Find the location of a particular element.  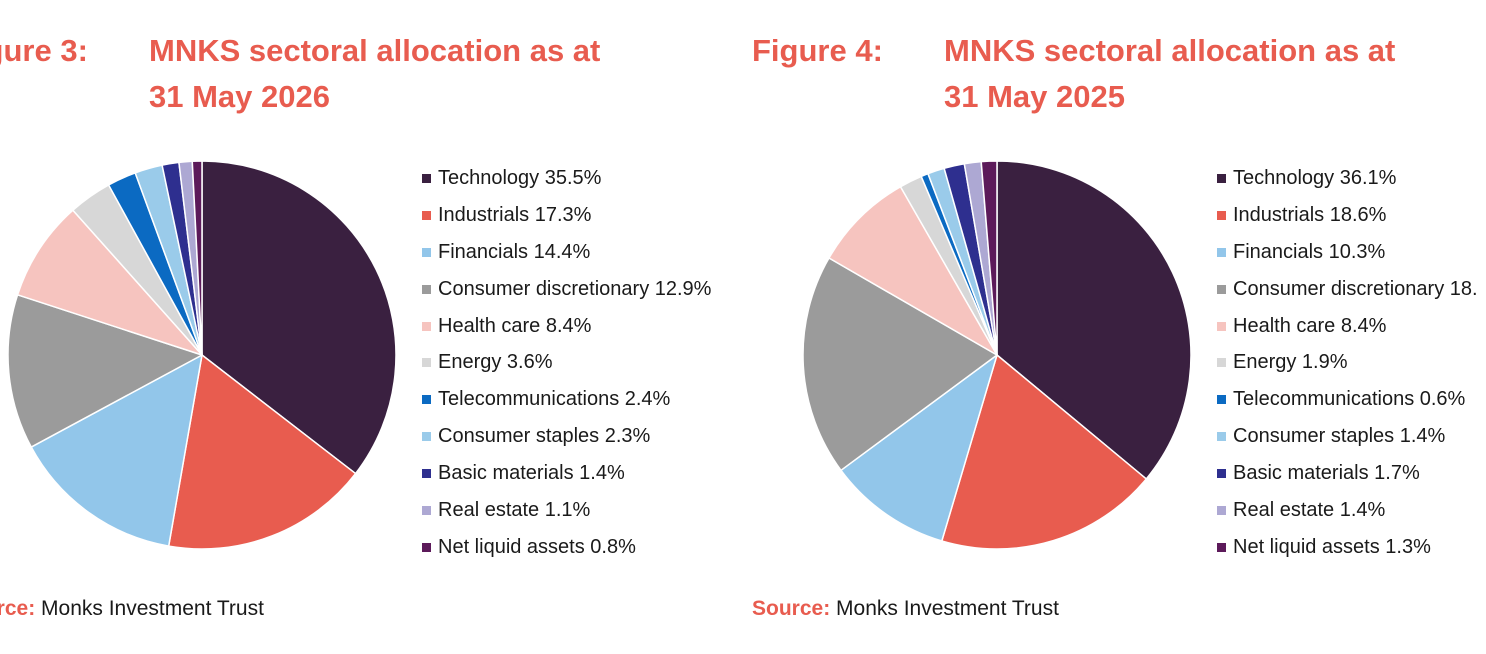

legend-label: Real estate 1.4% is located at coordinates (1309, 509).